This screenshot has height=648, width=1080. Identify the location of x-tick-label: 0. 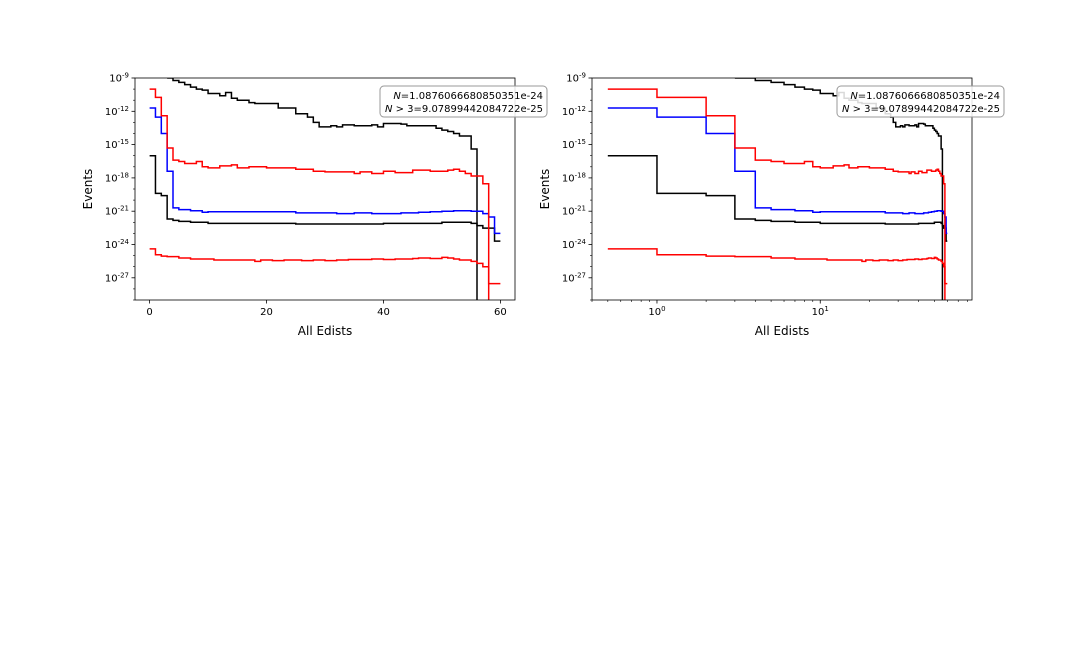
(149, 312).